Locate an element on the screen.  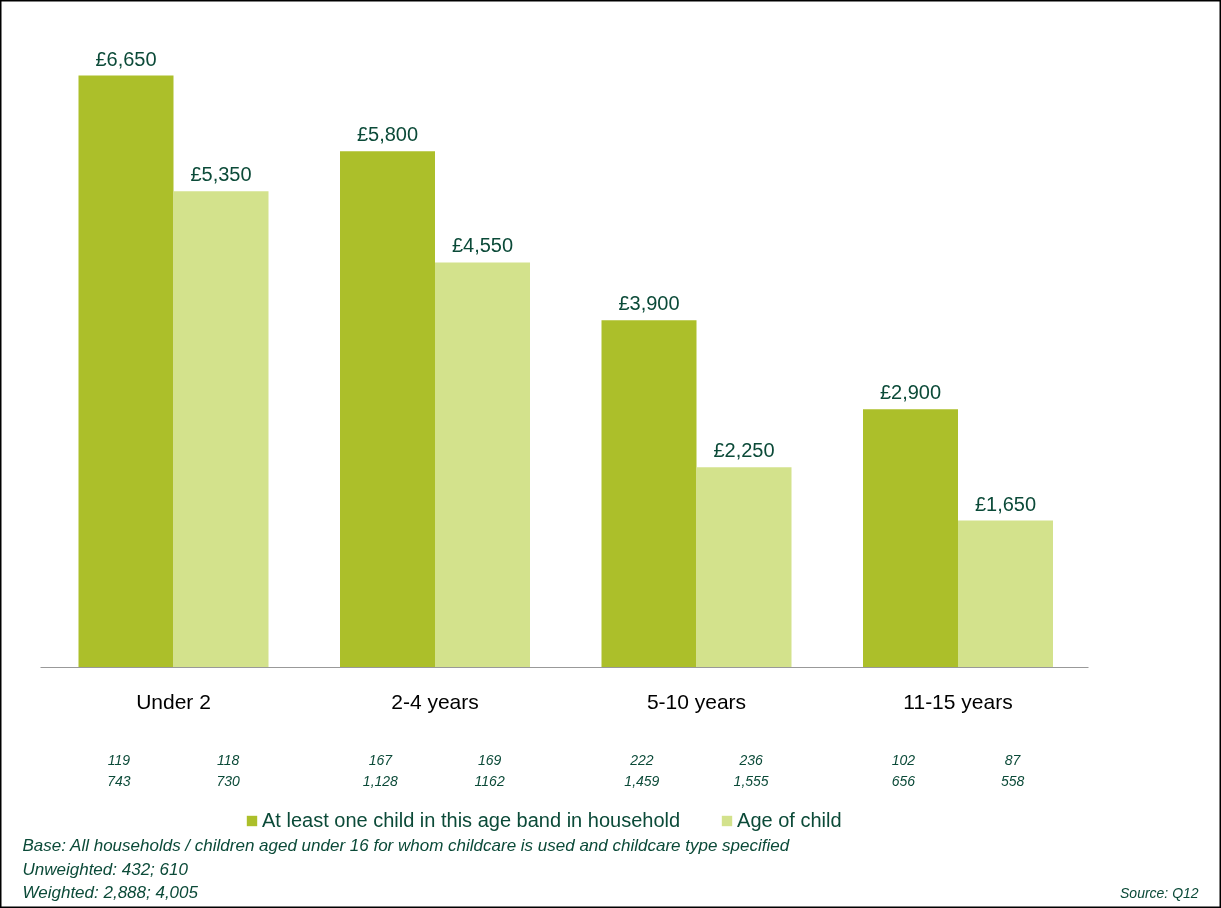
text: 167 1,128 is located at coordinates (380, 770).